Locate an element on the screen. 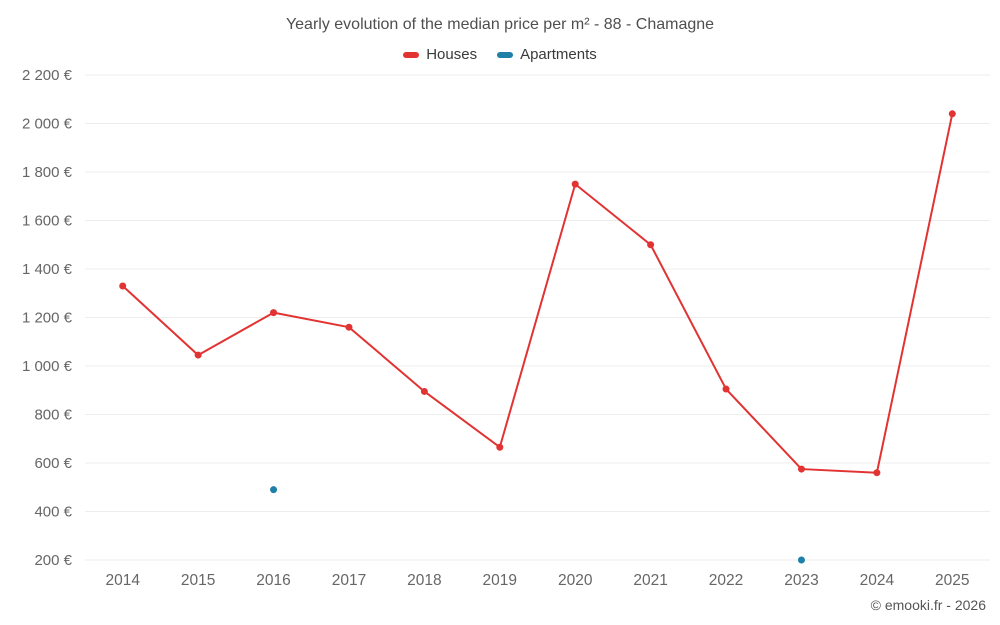 This screenshot has width=1000, height=625. x-axis-tick-label: 2021 is located at coordinates (650, 580).